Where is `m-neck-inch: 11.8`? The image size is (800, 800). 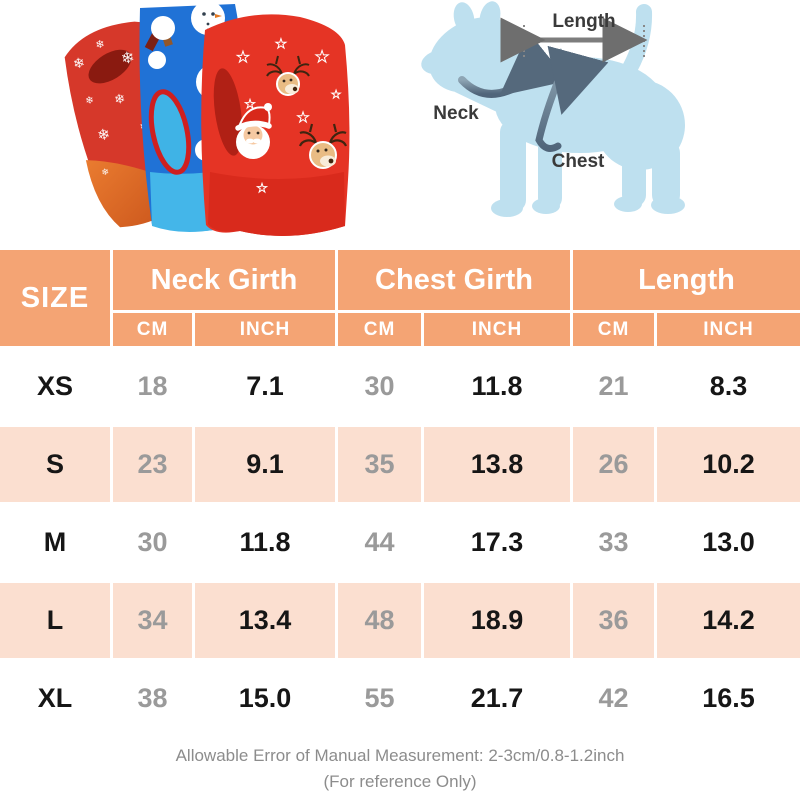 m-neck-inch: 11.8 is located at coordinates (265, 542).